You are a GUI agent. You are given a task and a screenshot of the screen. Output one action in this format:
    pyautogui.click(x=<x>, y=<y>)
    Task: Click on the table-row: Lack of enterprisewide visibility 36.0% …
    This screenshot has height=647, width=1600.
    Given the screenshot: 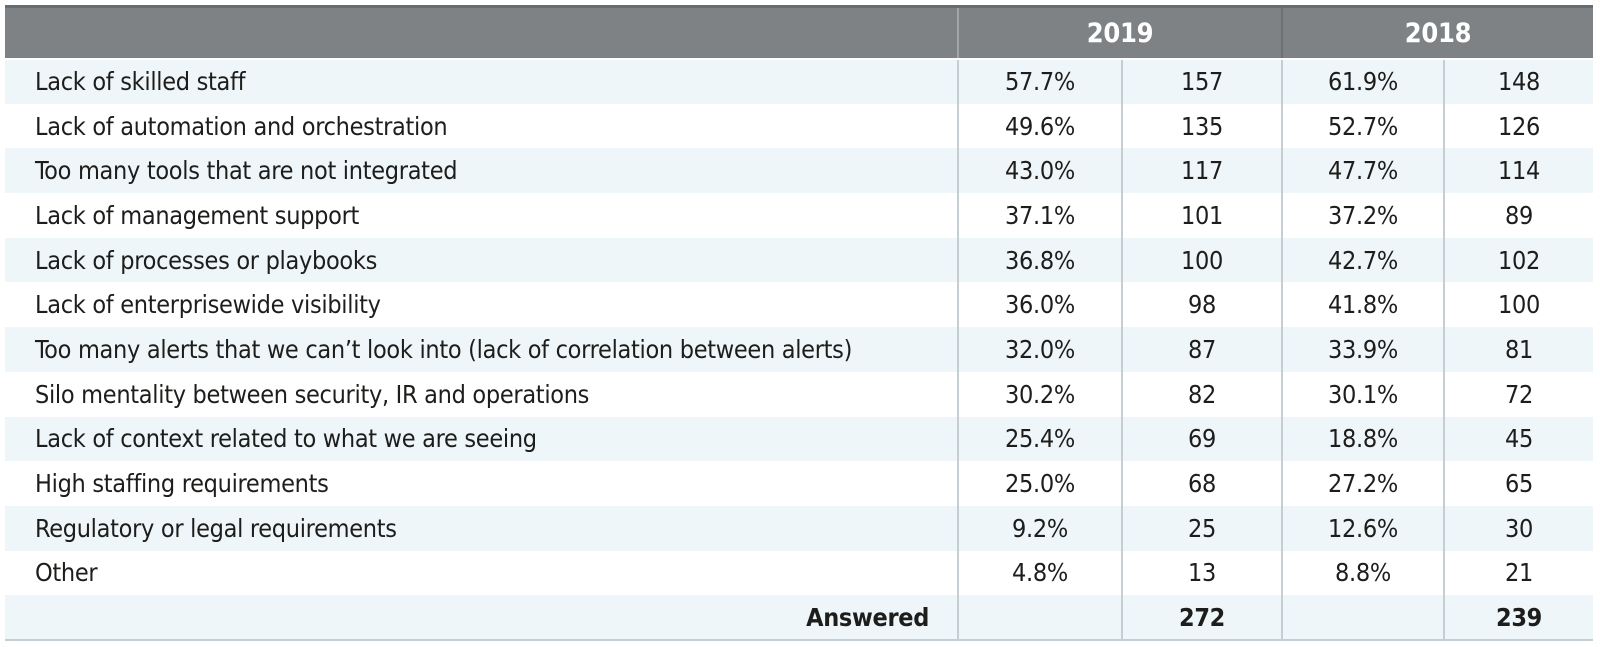 What is the action you would take?
    pyautogui.click(x=799, y=305)
    